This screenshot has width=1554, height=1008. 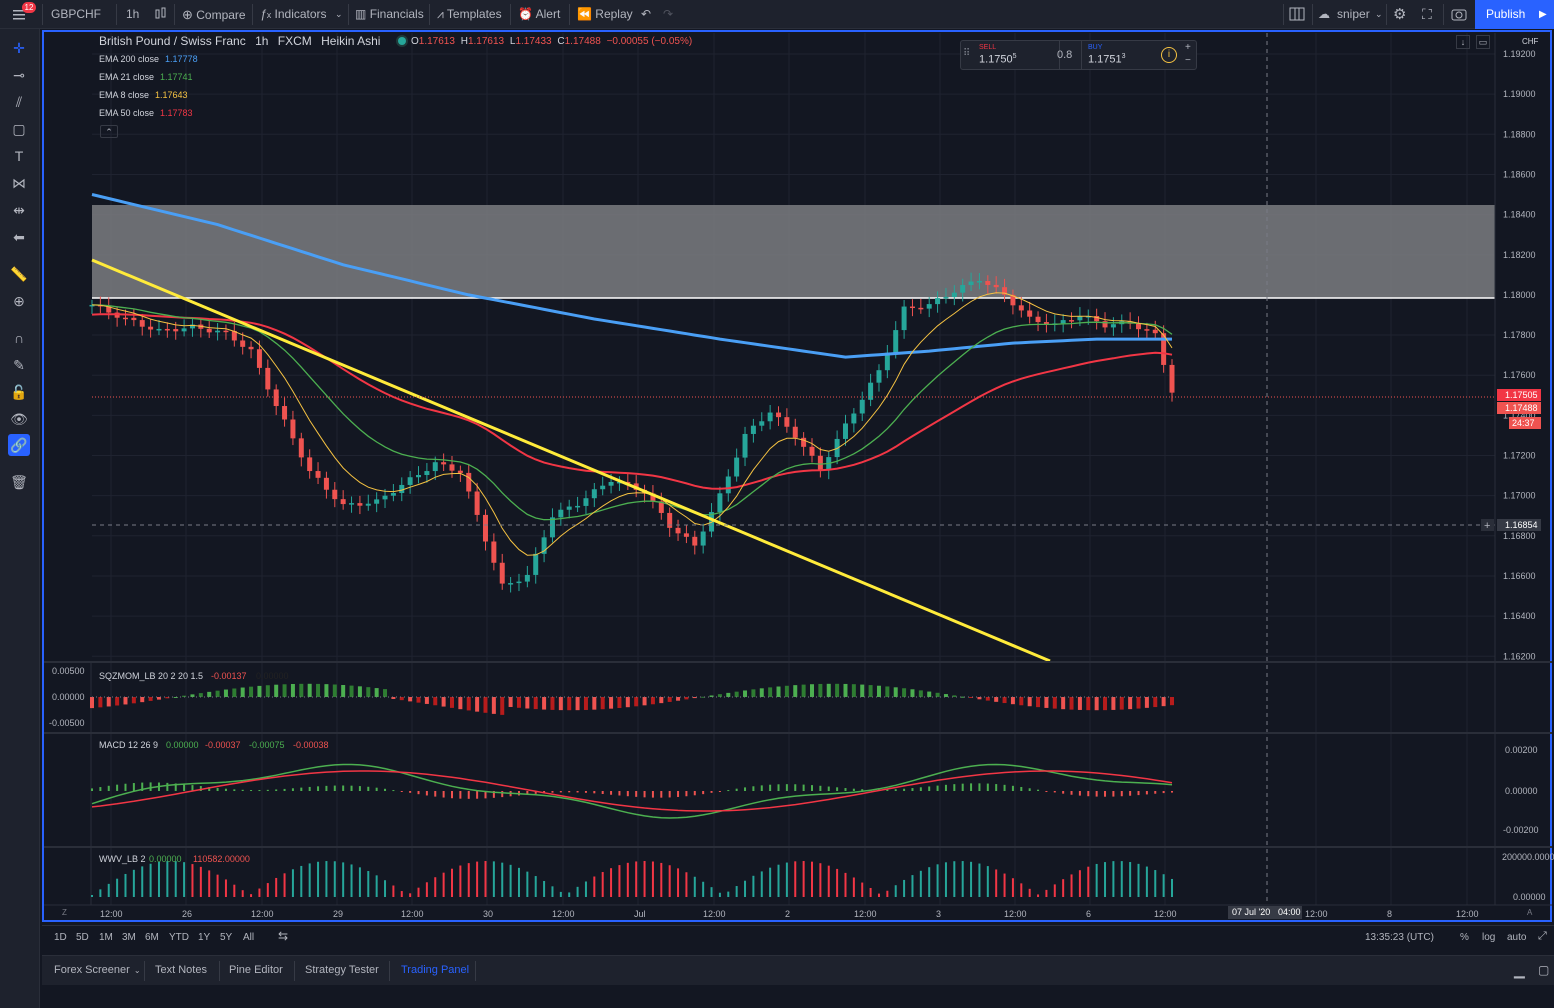 What do you see at coordinates (146, 77) in the screenshot?
I see `legend-ema-21: EMA 21 close 1.17741` at bounding box center [146, 77].